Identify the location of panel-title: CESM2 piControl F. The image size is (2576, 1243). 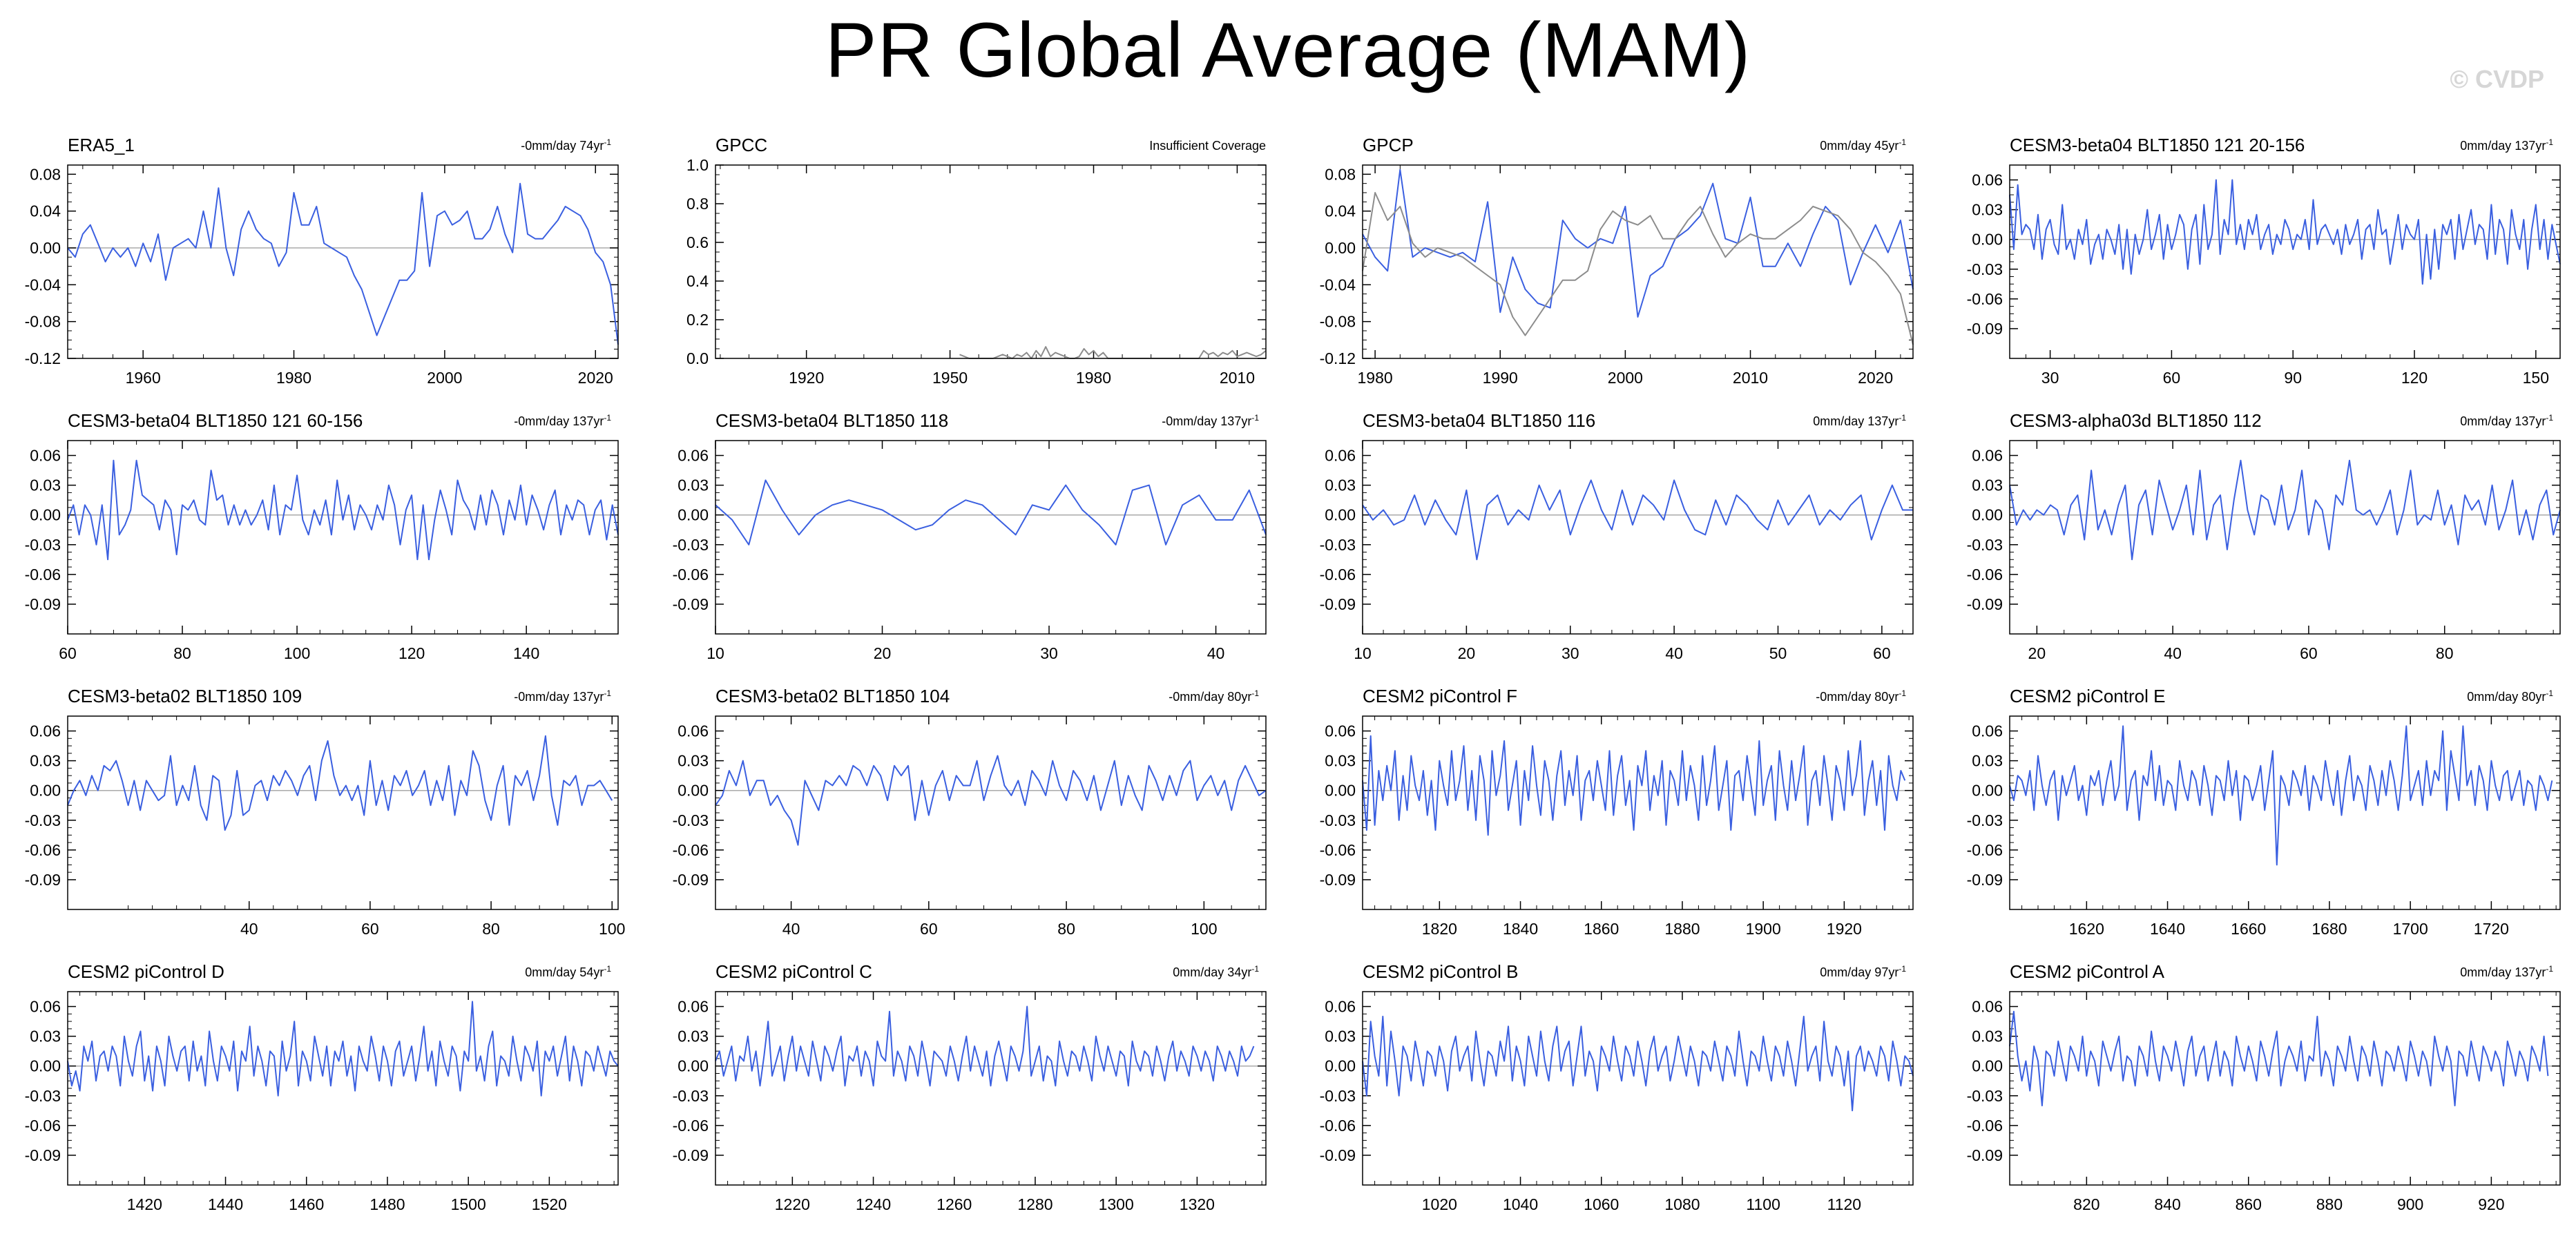
(1440, 696).